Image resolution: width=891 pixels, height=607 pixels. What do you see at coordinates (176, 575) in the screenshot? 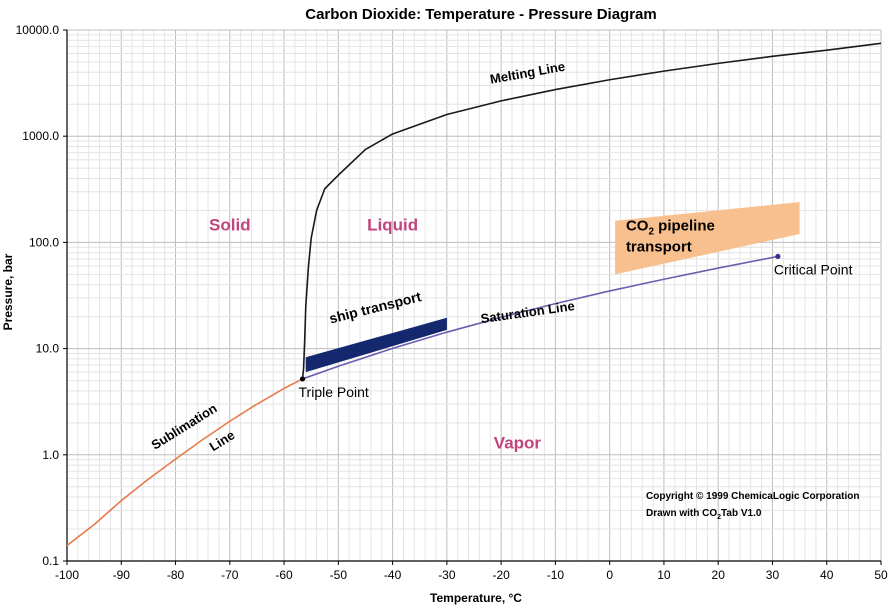
I see `x-tick-label: -80` at bounding box center [176, 575].